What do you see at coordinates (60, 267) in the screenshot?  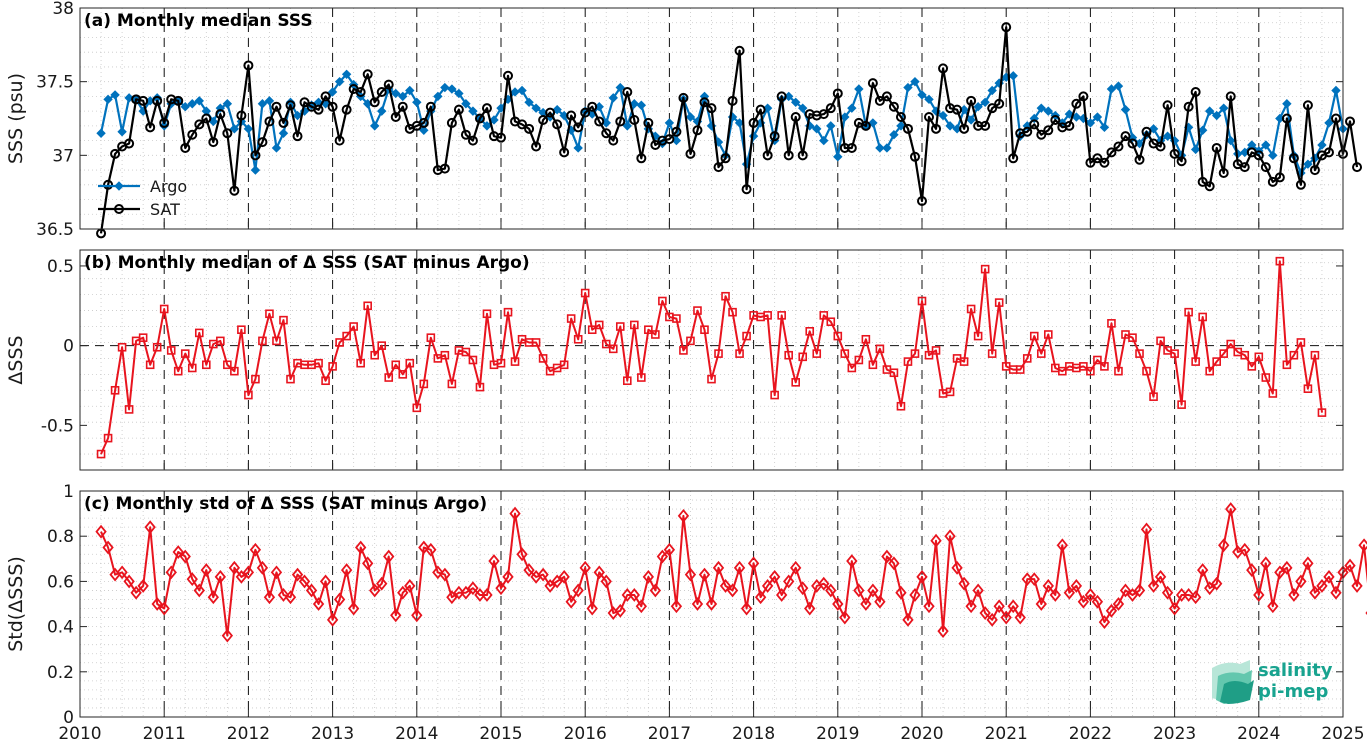 I see `y-tick-label: 0.5` at bounding box center [60, 267].